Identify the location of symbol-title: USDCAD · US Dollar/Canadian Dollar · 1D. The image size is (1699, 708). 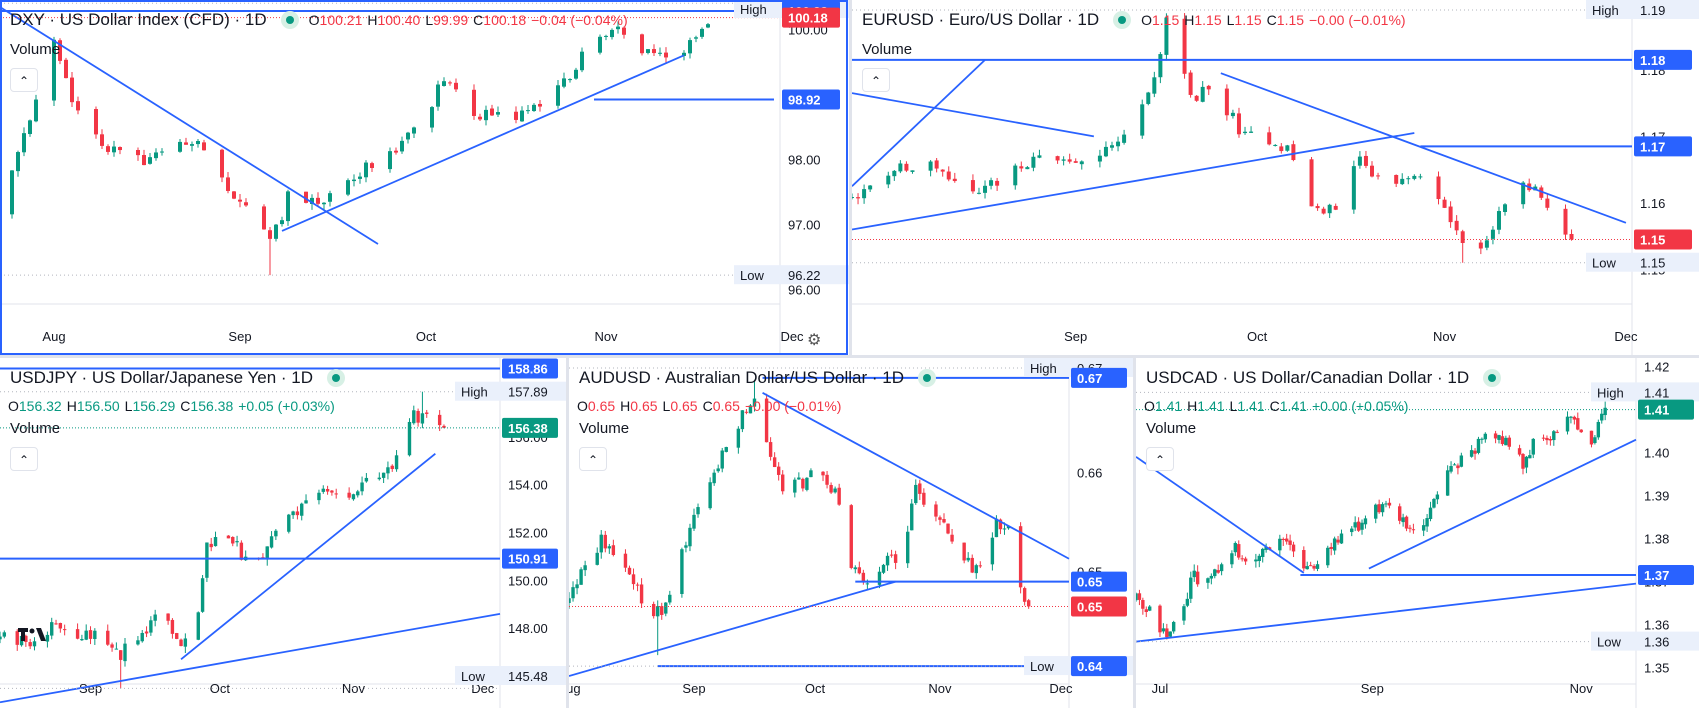
(1308, 377).